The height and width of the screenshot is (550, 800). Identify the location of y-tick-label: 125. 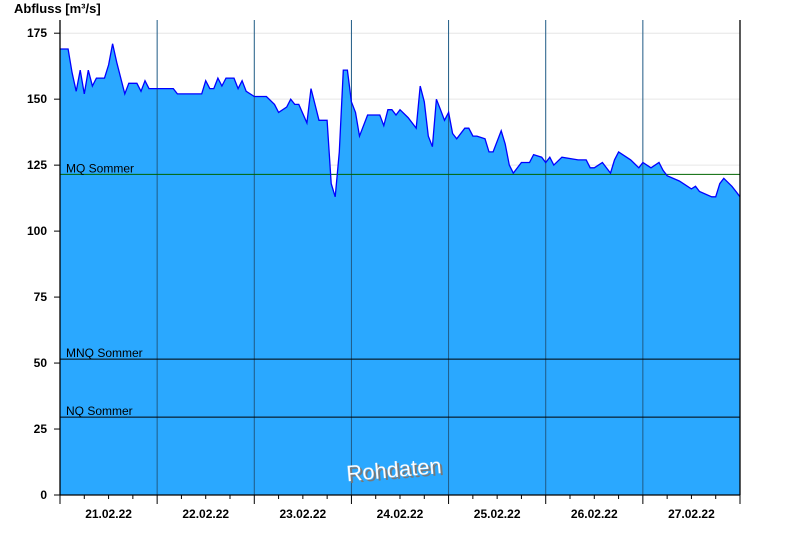
(37, 165).